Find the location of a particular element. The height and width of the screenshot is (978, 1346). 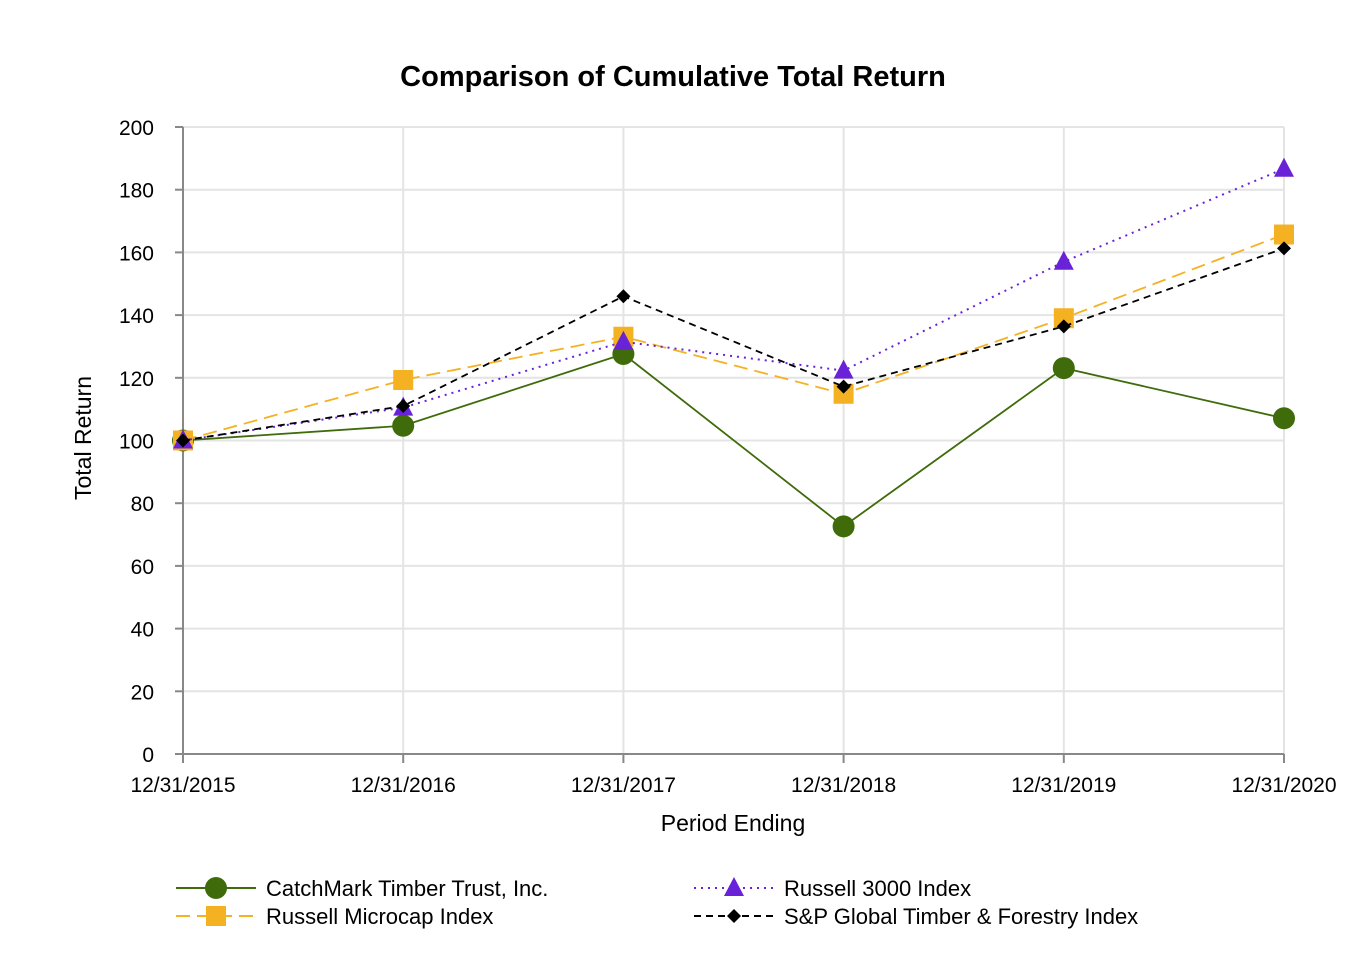

y-tick-label: 80 is located at coordinates (142, 504).